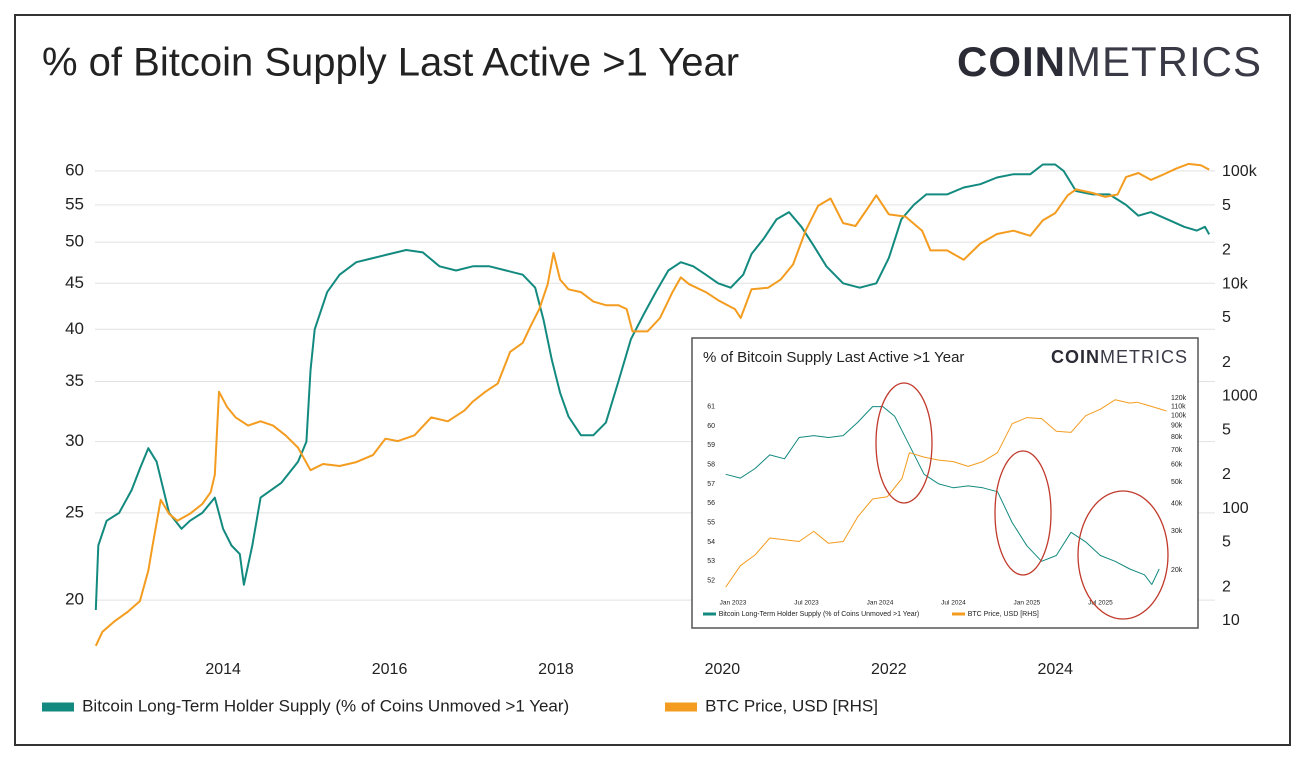  I want to click on y-tick-label: 61, so click(711, 406).